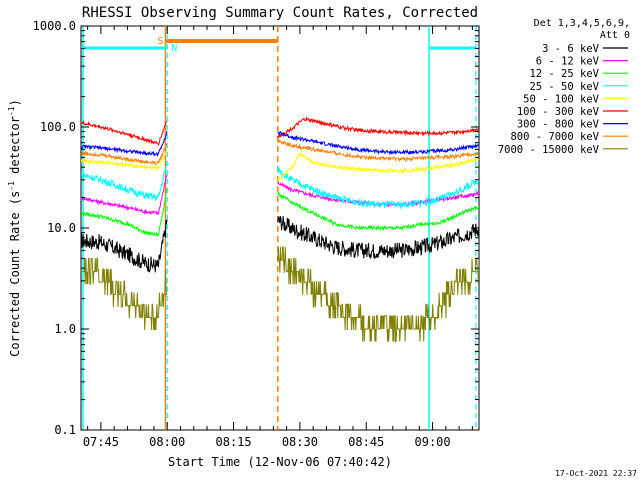 The height and width of the screenshot is (480, 640). I want to click on x-tick-label: 08:15, so click(234, 442).